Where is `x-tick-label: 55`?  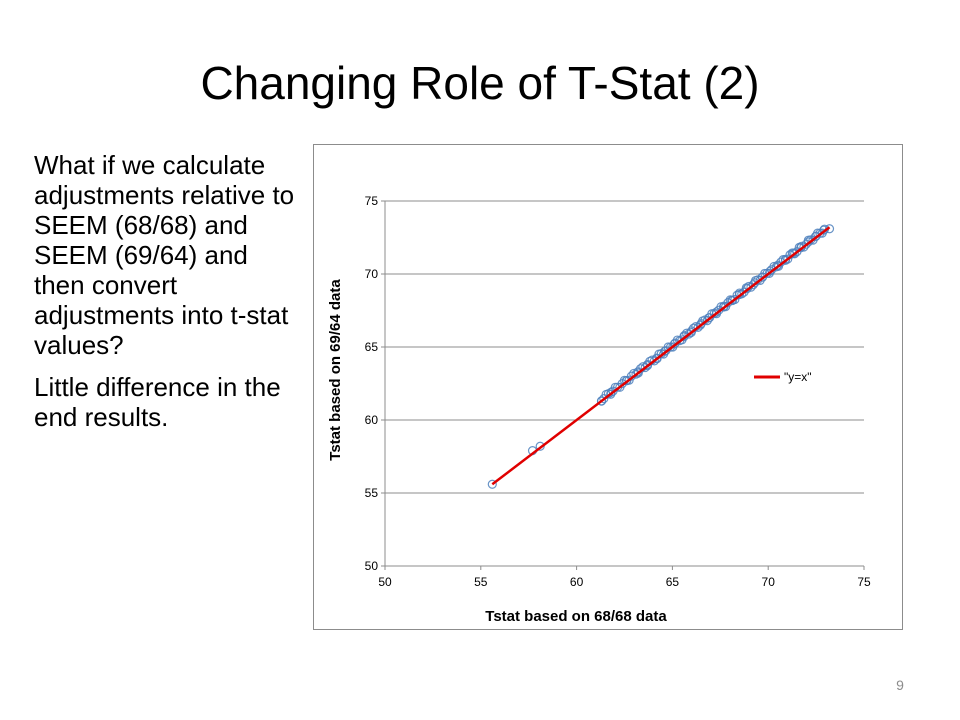
x-tick-label: 55 is located at coordinates (481, 582).